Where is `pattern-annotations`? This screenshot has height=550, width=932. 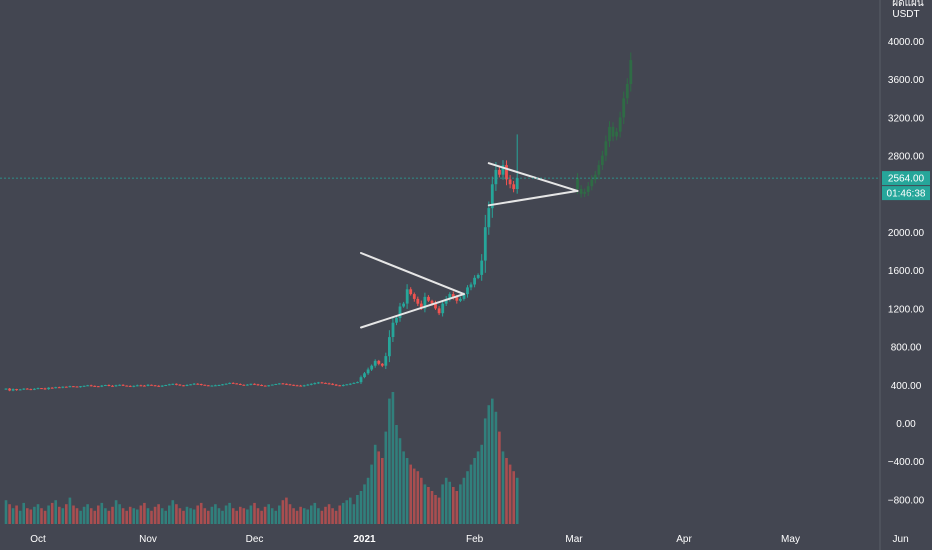 pattern-annotations is located at coordinates (469, 245).